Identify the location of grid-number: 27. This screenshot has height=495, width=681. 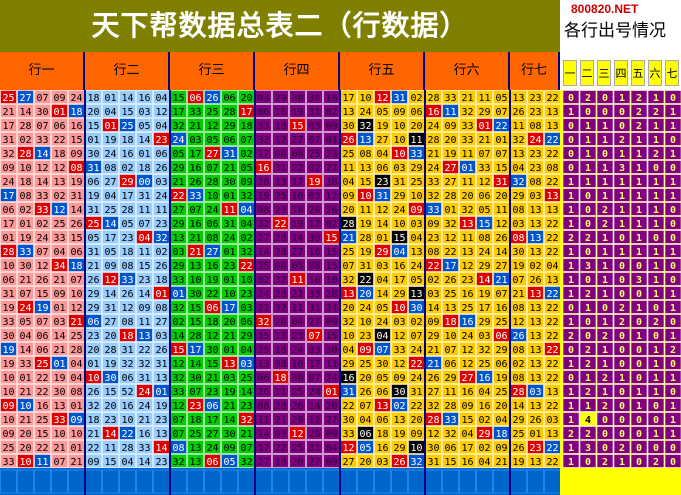
(382, 140).